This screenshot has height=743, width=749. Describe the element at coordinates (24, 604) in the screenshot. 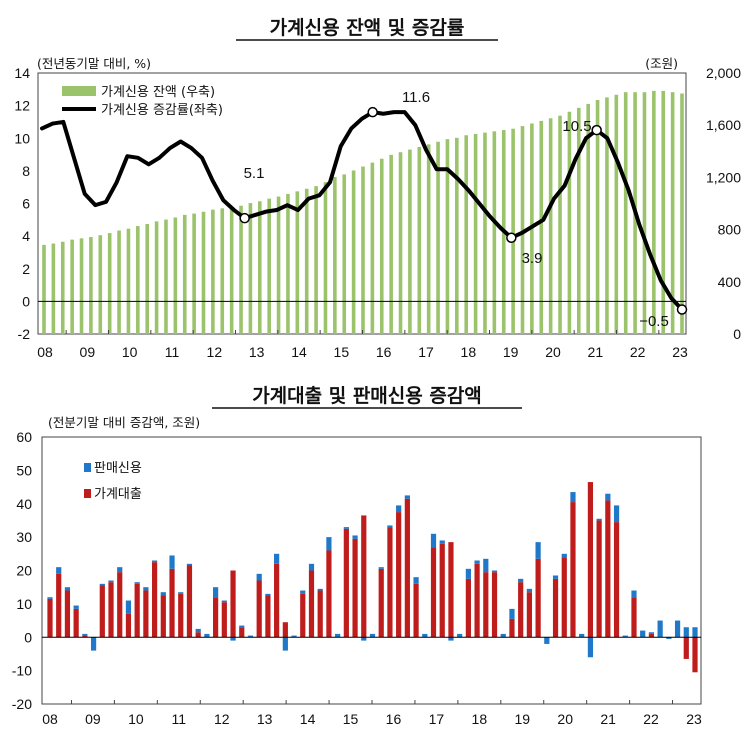

I see `y-tick-label: 10` at that location.